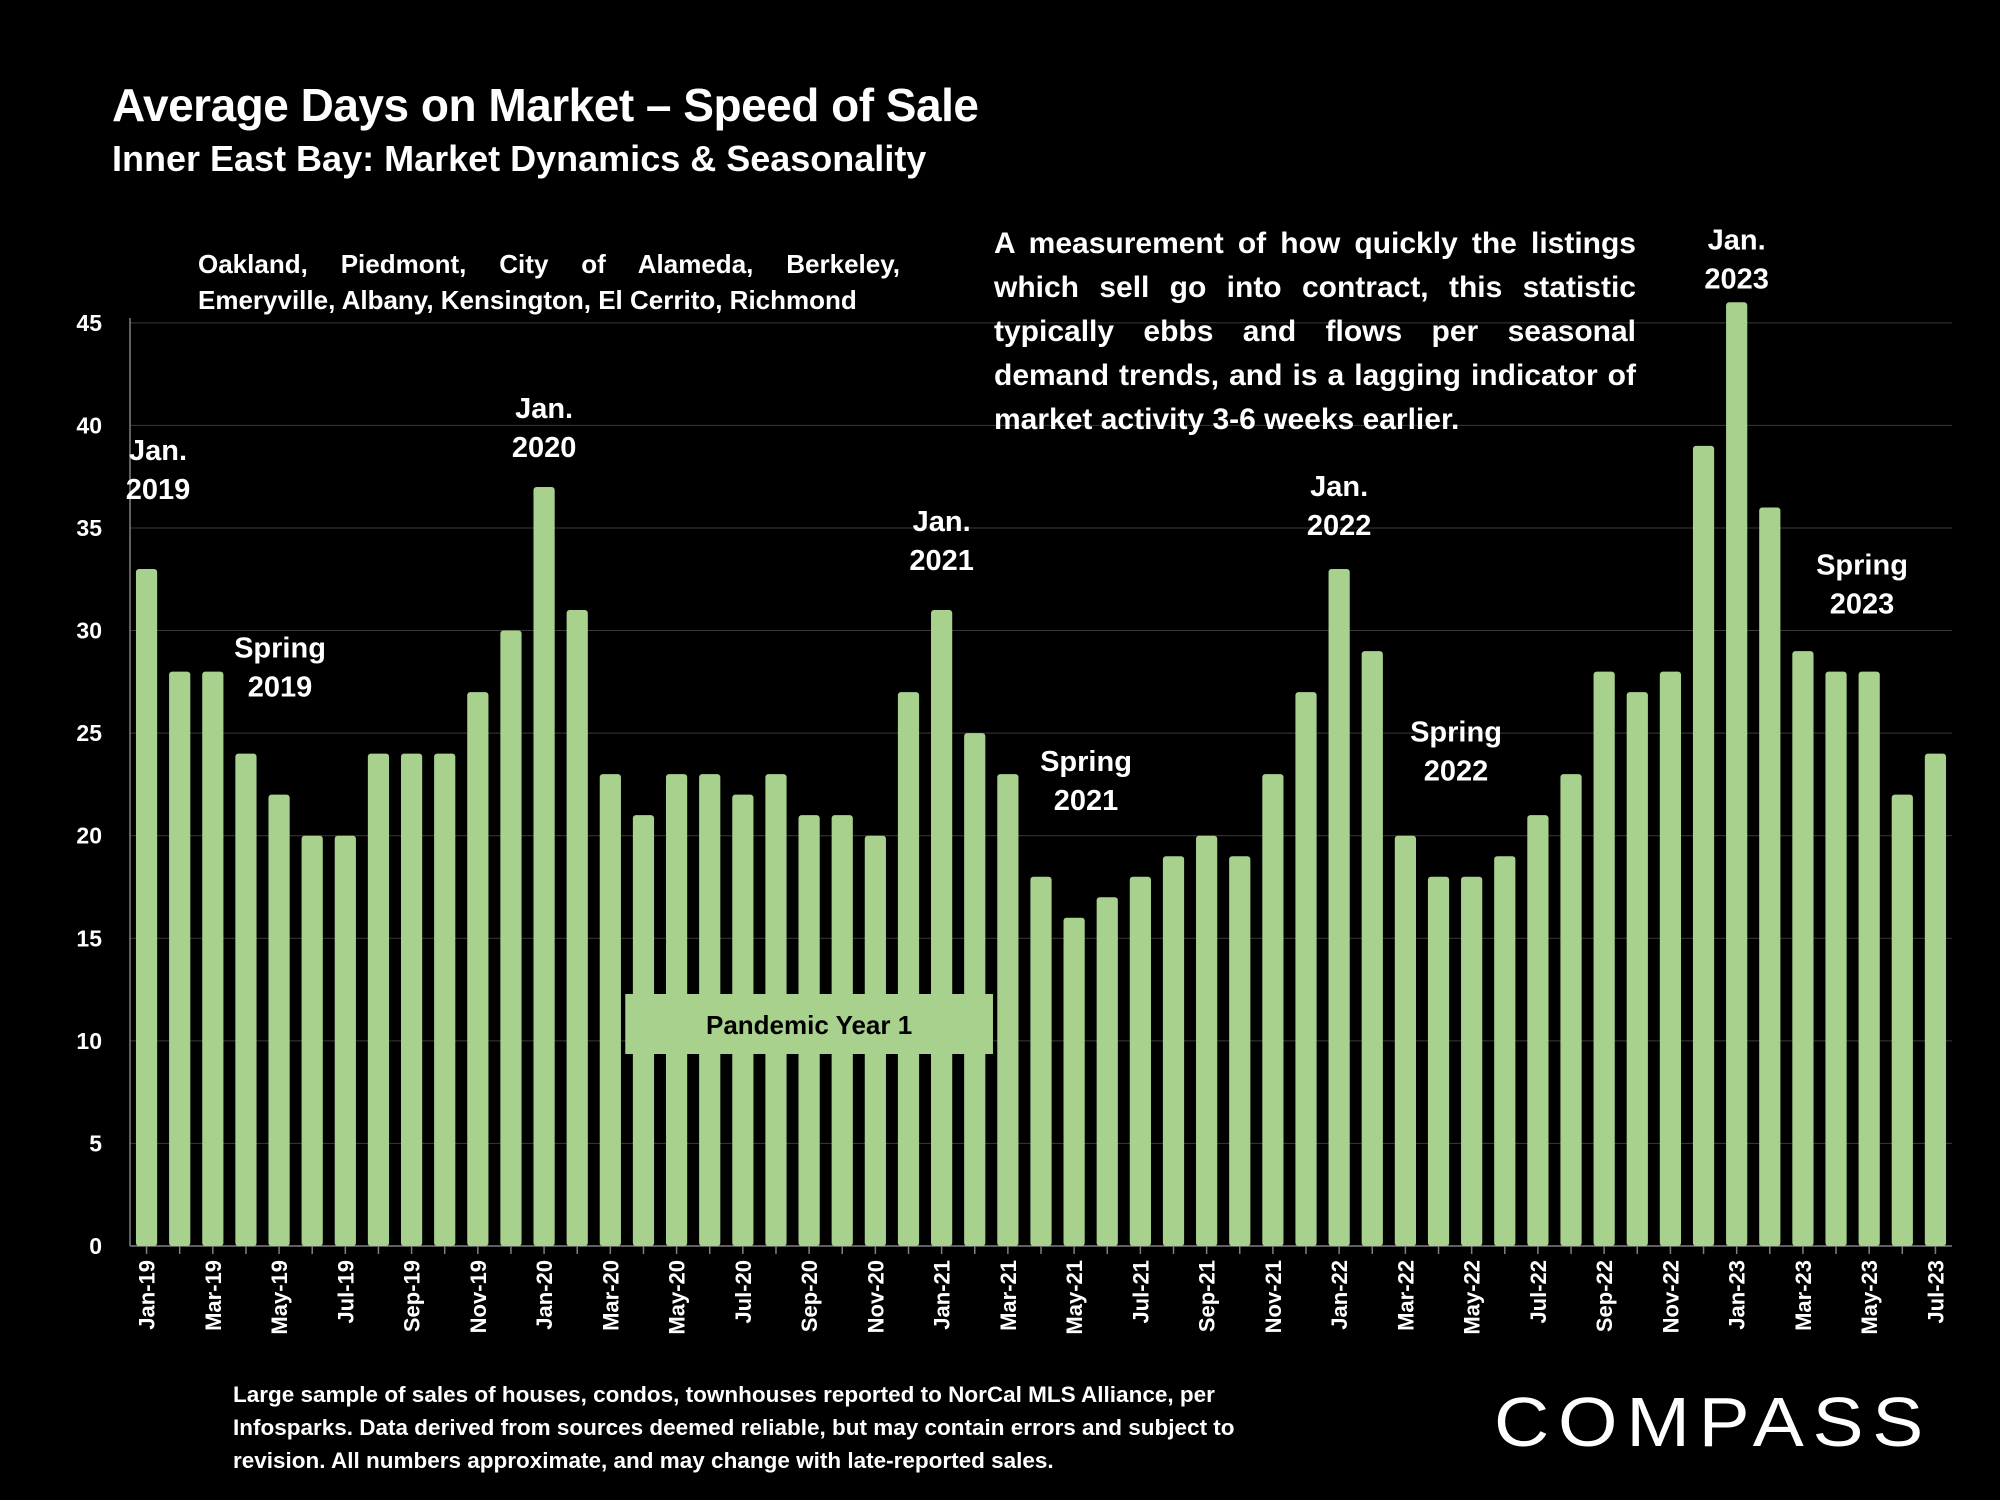 The image size is (2000, 1500). What do you see at coordinates (213, 1295) in the screenshot?
I see `x-tick-label: Mar-19` at bounding box center [213, 1295].